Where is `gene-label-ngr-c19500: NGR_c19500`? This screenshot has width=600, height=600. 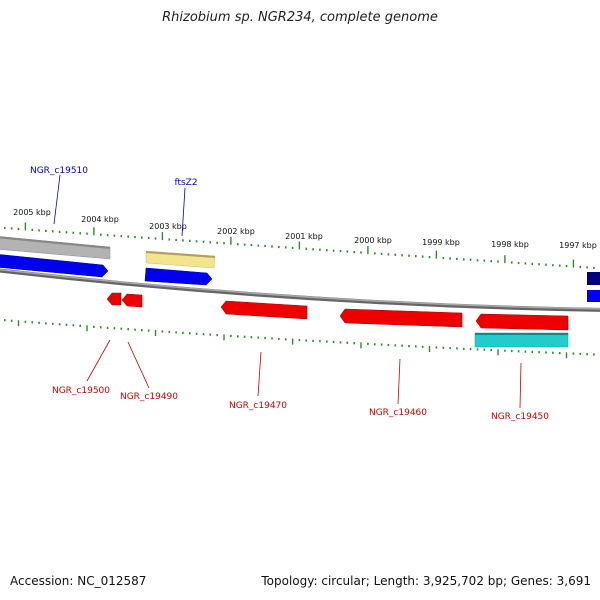 gene-label-ngr-c19500: NGR_c19500 is located at coordinates (81, 391).